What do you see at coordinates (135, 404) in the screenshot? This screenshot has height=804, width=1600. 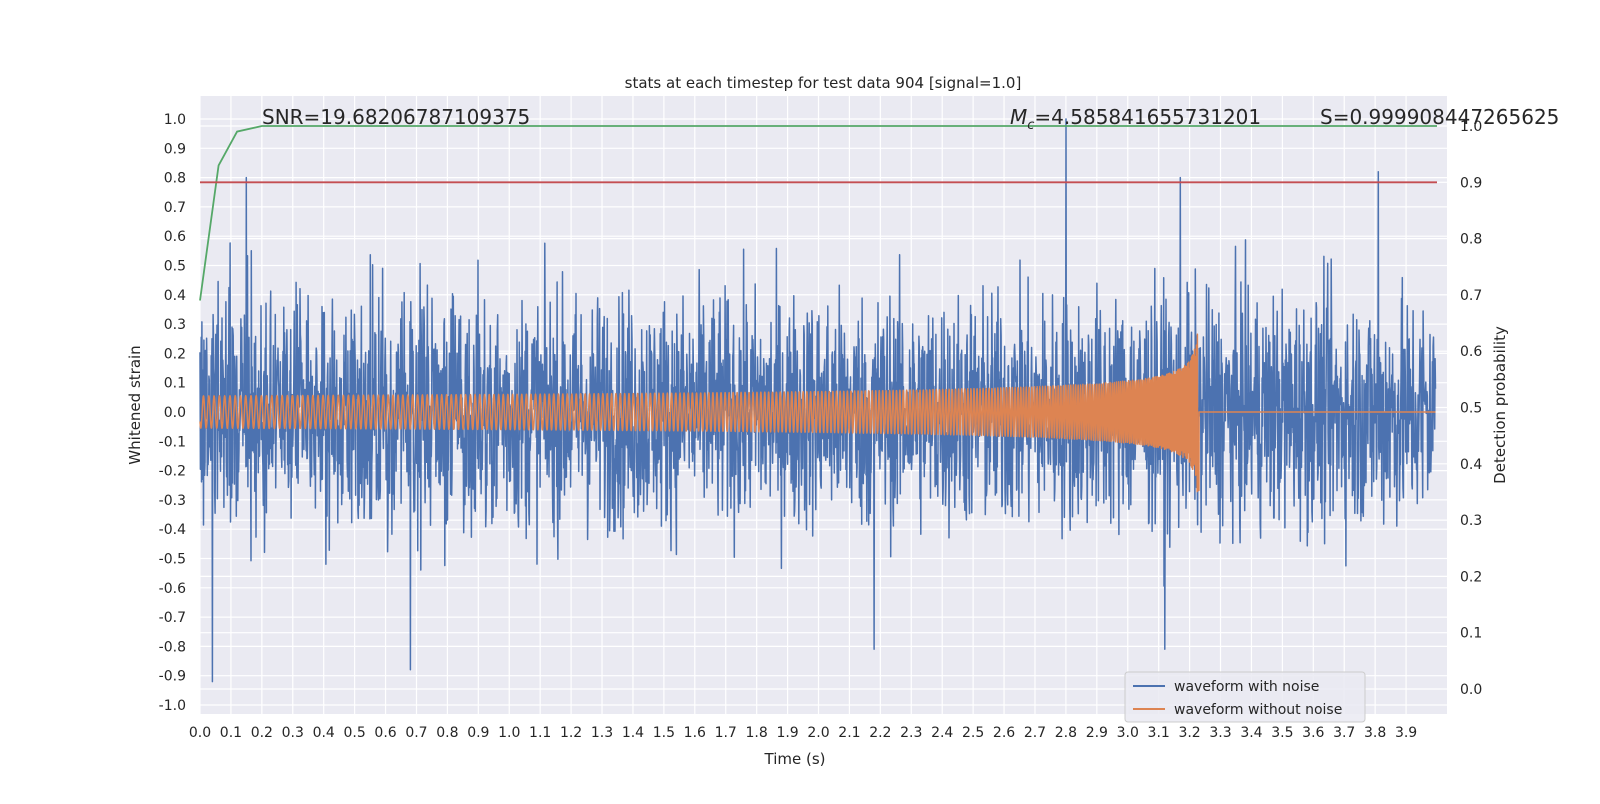 I see `y-axis-label-left: Whitened strain` at bounding box center [135, 404].